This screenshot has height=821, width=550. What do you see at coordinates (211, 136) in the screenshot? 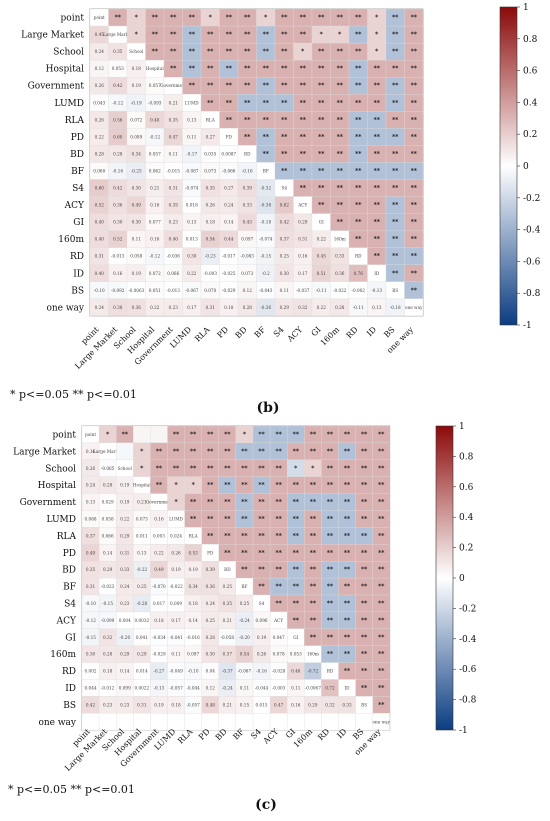
I see `cell-value: 0.27` at bounding box center [211, 136].